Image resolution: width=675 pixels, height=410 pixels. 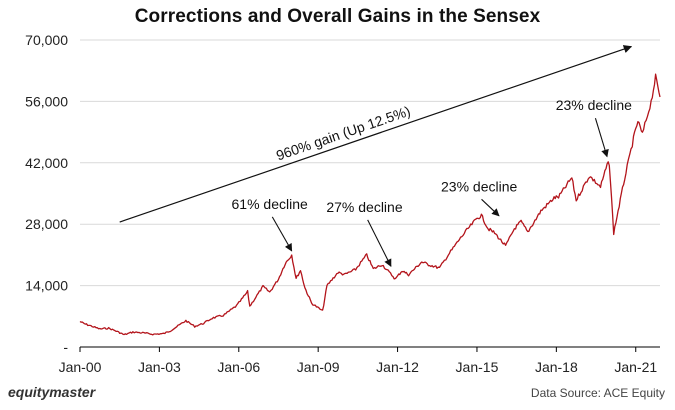 What do you see at coordinates (270, 204) in the screenshot?
I see `decline-annotation: 61% decline` at bounding box center [270, 204].